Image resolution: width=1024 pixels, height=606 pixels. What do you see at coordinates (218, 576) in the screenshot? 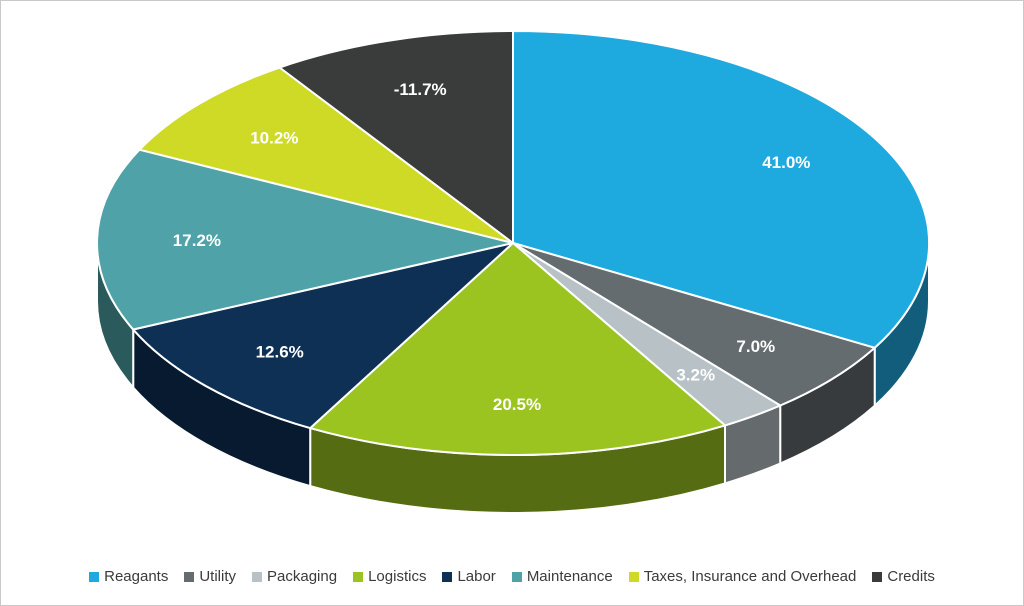
I see `legend-label-utility: Utility` at bounding box center [218, 576].